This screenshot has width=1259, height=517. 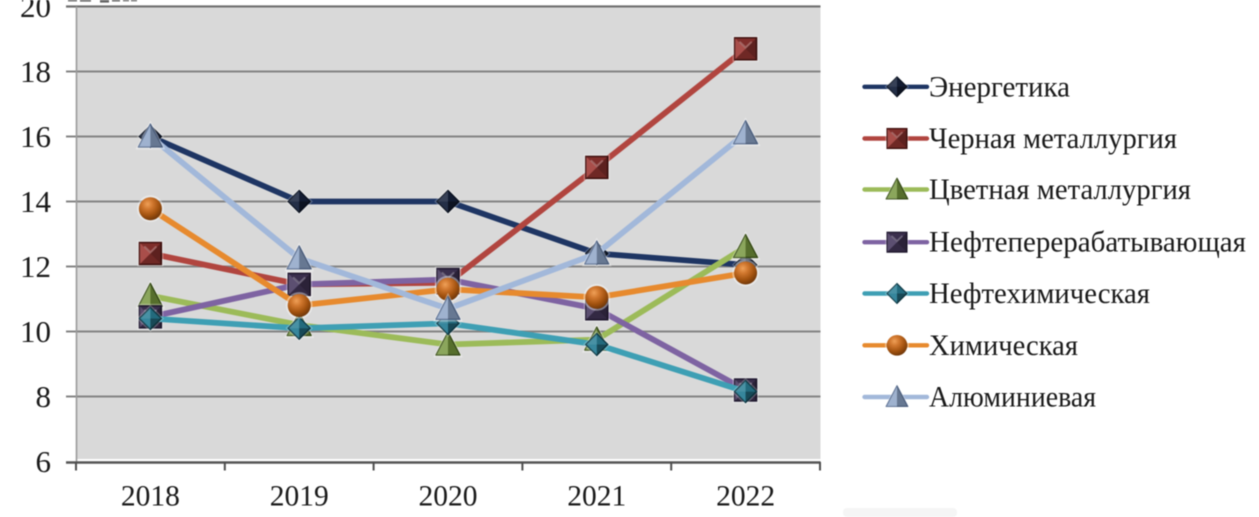 What do you see at coordinates (1060, 189) in the screenshot?
I see `svg-text: Цветная металлургия` at bounding box center [1060, 189].